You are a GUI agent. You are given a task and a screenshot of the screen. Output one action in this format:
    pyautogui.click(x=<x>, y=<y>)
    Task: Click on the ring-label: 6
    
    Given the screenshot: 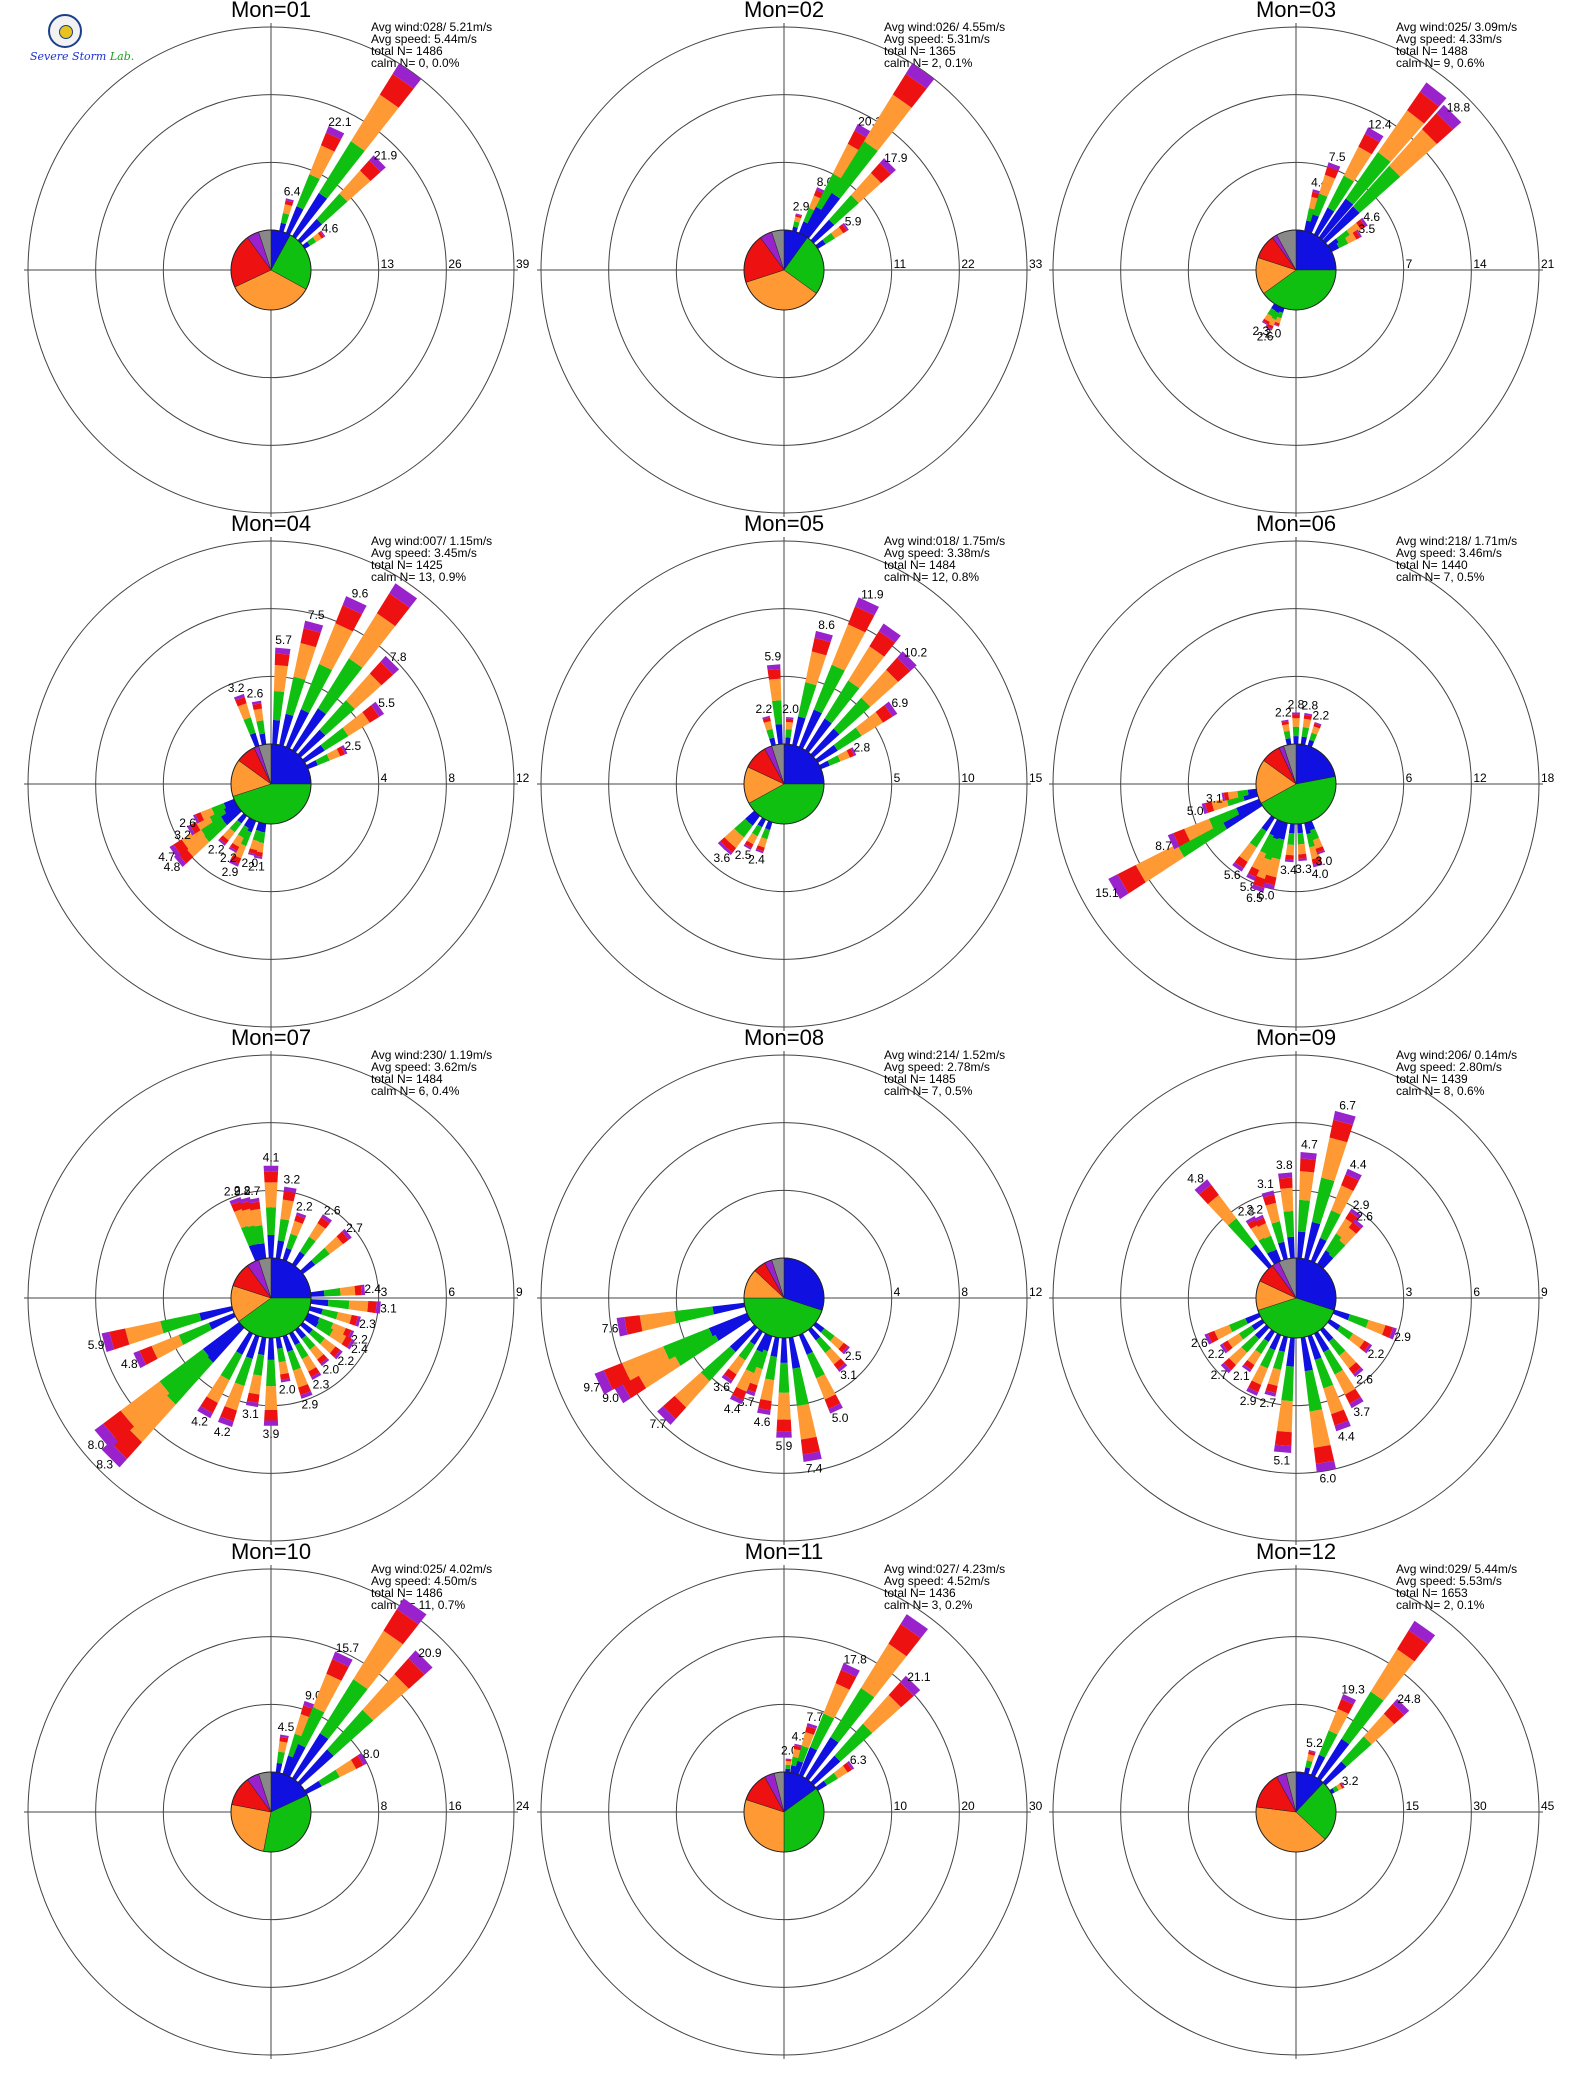 What is the action you would take?
    pyautogui.click(x=1476, y=1292)
    